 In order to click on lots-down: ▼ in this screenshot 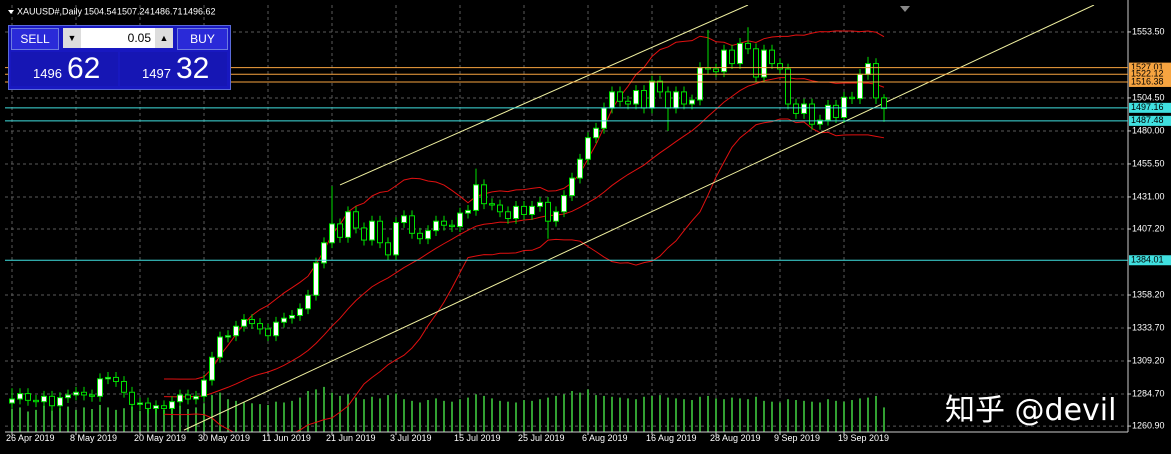, I will do `click(72, 38)`.